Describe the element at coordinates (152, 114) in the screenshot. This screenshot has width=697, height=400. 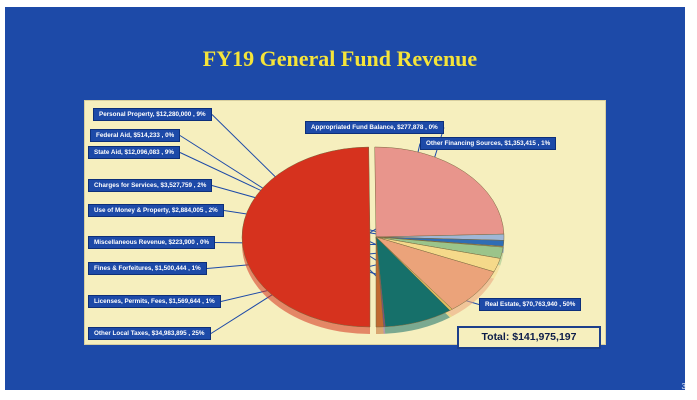
I see `callout-personal-property: Personal Property, $12,280,000 , 9%` at that location.